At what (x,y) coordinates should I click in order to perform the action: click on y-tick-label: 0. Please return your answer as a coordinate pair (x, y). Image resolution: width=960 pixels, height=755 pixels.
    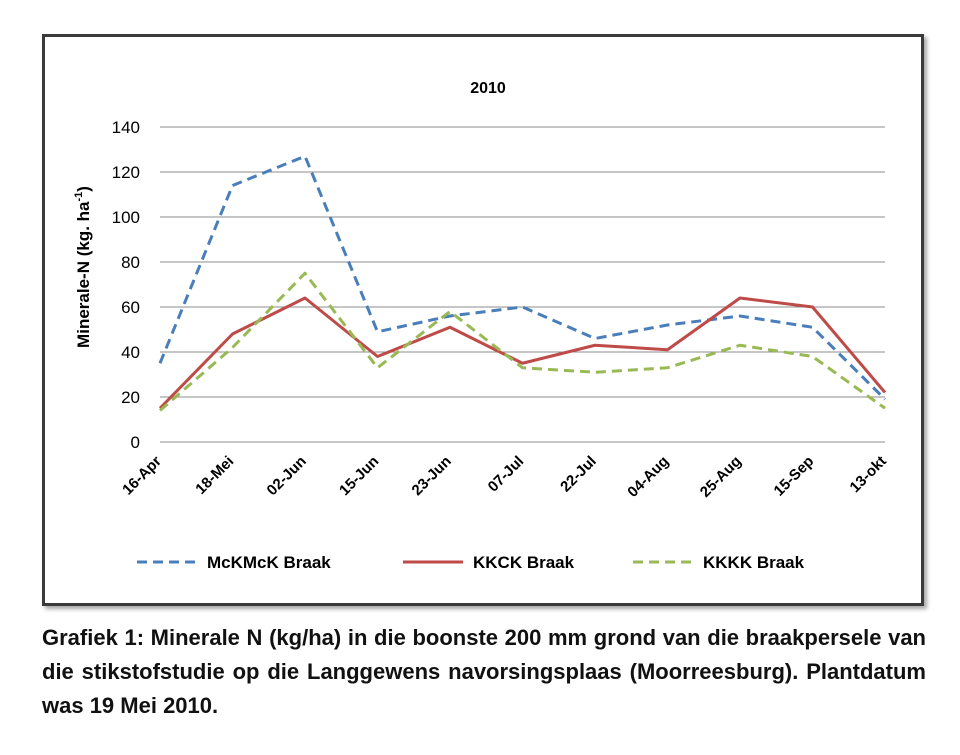
    Looking at the image, I should click on (135, 442).